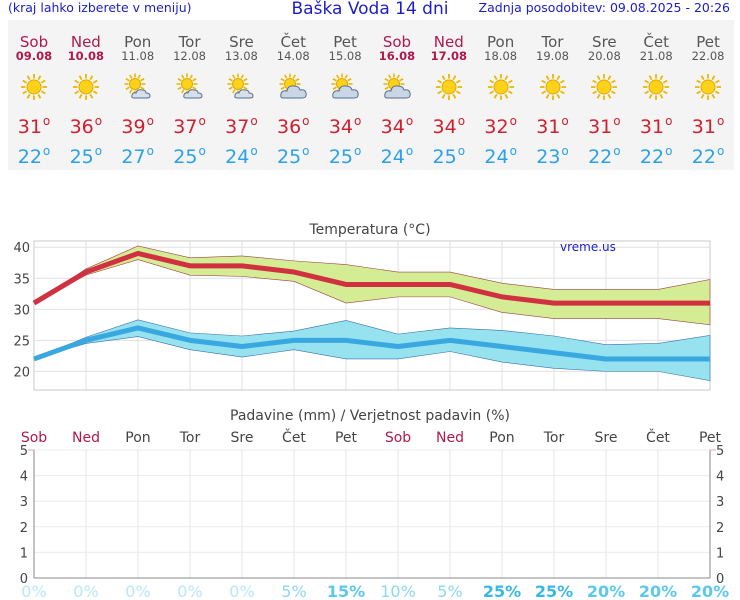 Image resolution: width=740 pixels, height=600 pixels. I want to click on day-date: 18.08, so click(501, 56).